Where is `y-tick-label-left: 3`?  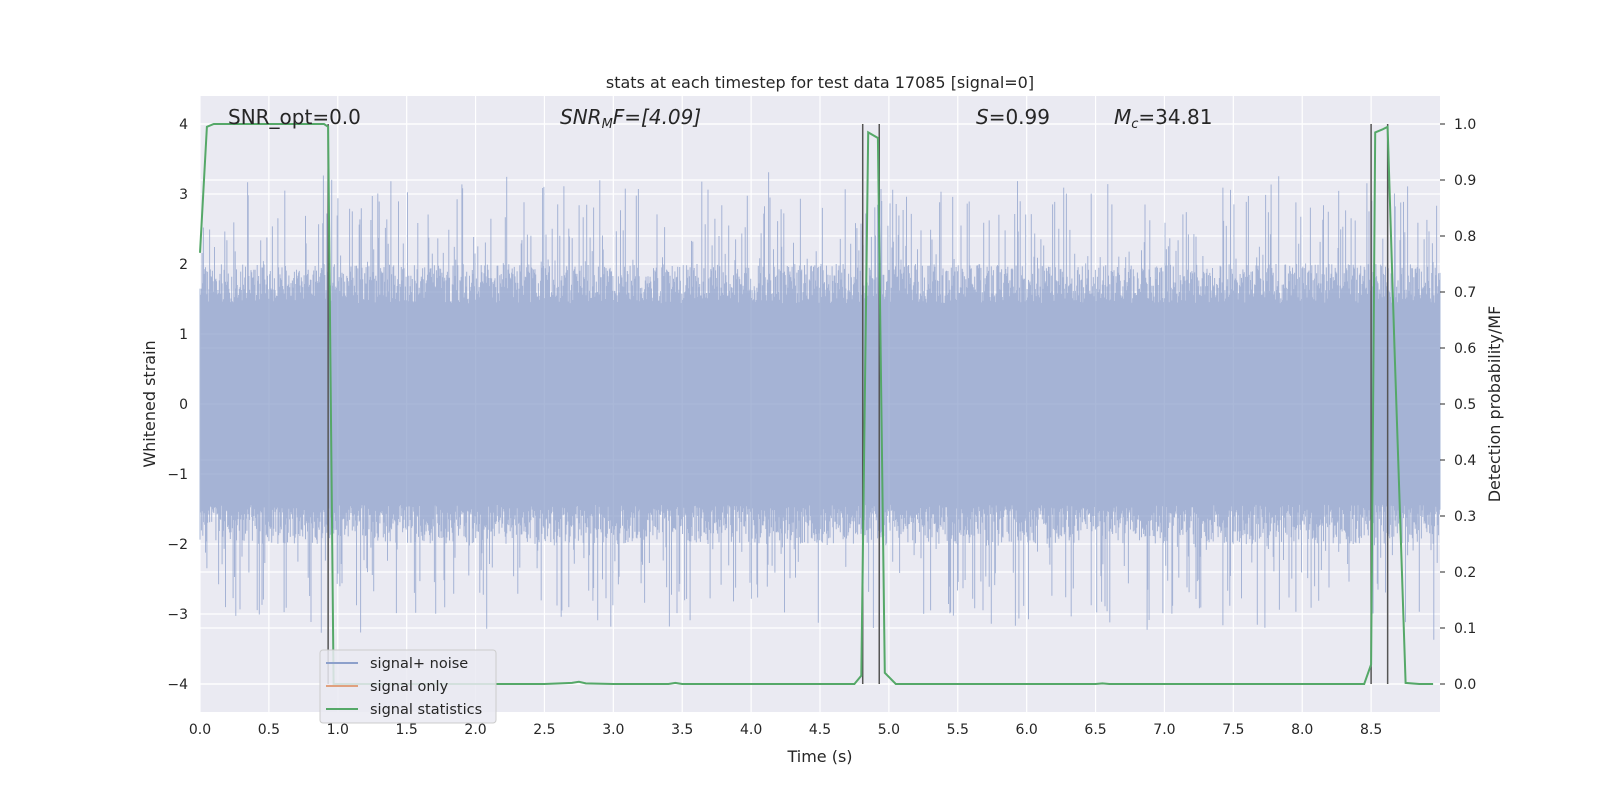
y-tick-label-left: 3 is located at coordinates (183, 195).